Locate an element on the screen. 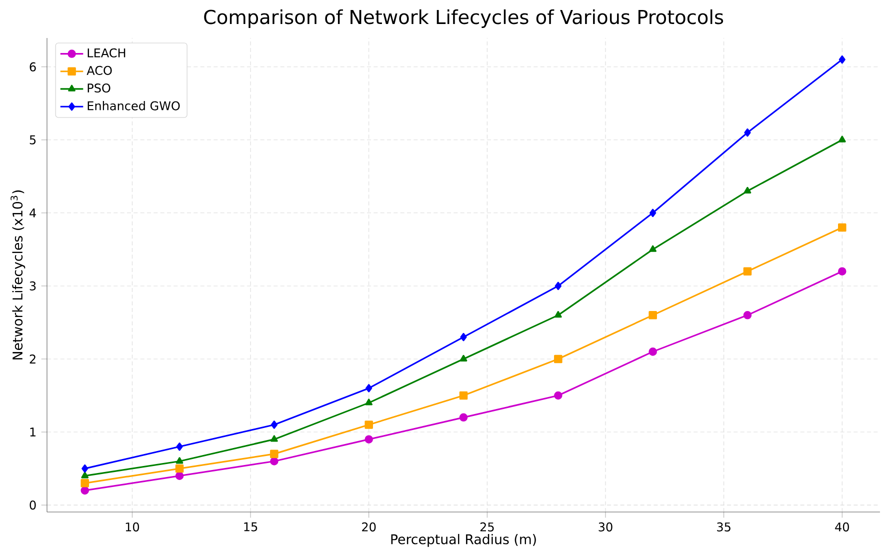  x-axis-title: Perceptual Radius (m) is located at coordinates (463, 540).